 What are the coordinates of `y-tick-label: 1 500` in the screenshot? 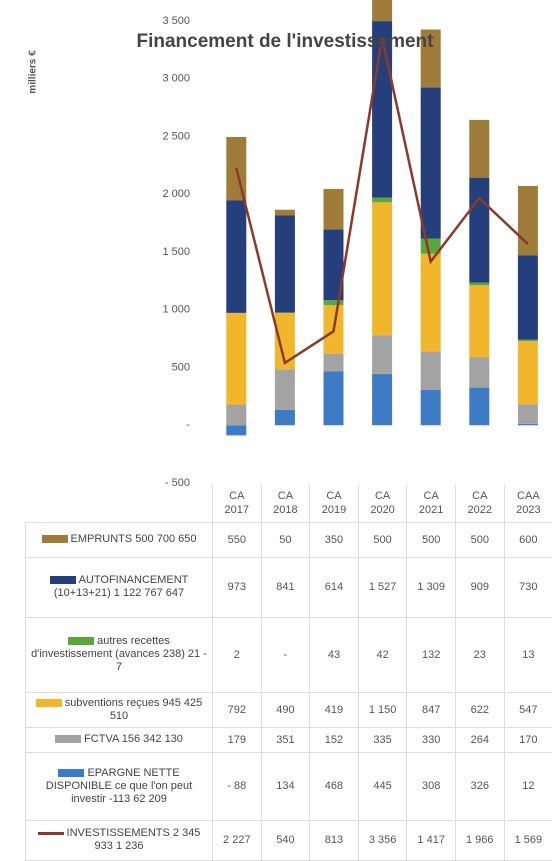 It's located at (176, 252).